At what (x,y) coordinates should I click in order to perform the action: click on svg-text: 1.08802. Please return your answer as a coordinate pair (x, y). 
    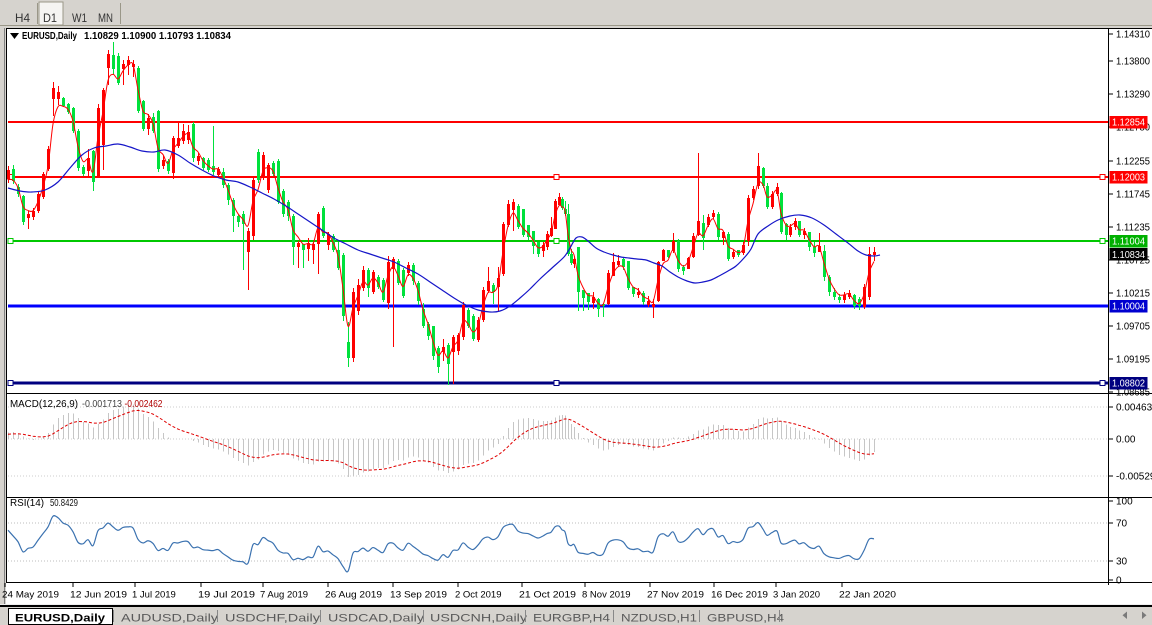
    Looking at the image, I should click on (1128, 384).